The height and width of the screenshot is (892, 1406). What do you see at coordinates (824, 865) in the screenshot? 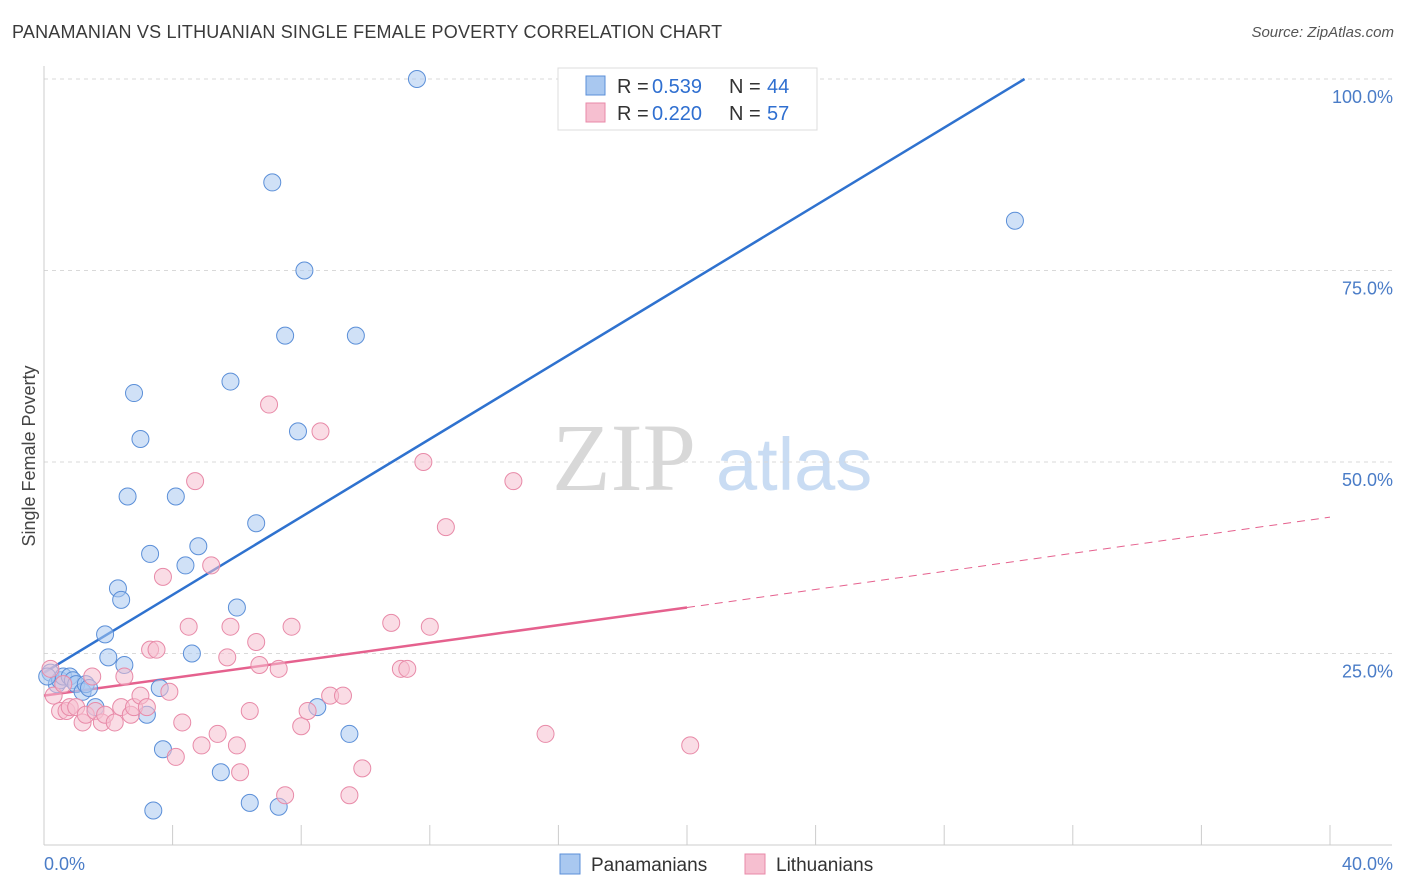
I see `bottom-legend-lithuanians: Lithuanians` at bounding box center [824, 865].